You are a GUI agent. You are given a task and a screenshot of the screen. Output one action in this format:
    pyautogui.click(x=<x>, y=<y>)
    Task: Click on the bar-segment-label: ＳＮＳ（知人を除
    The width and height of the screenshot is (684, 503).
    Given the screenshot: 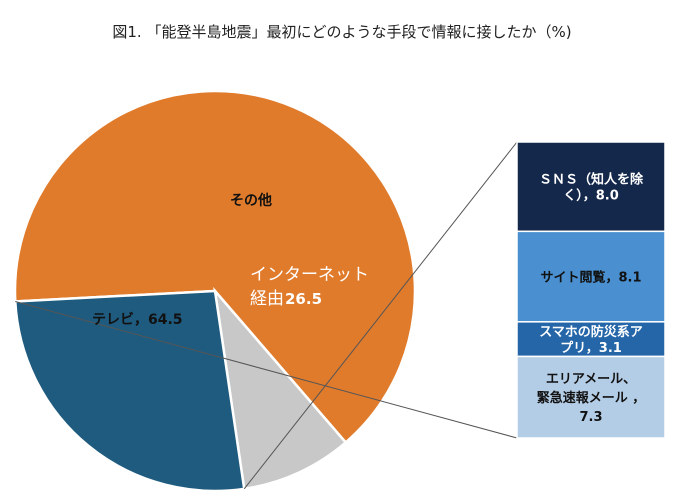 What is the action you would take?
    pyautogui.click(x=591, y=180)
    